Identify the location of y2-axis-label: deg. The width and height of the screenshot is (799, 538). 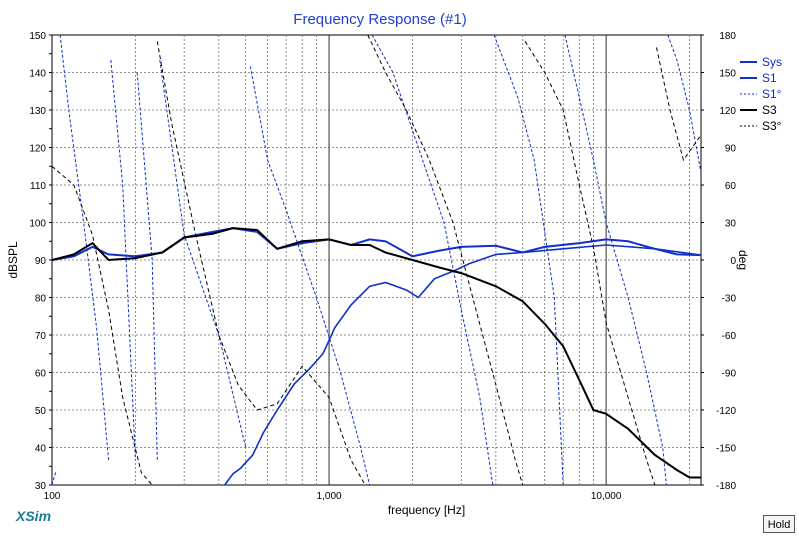
(743, 260).